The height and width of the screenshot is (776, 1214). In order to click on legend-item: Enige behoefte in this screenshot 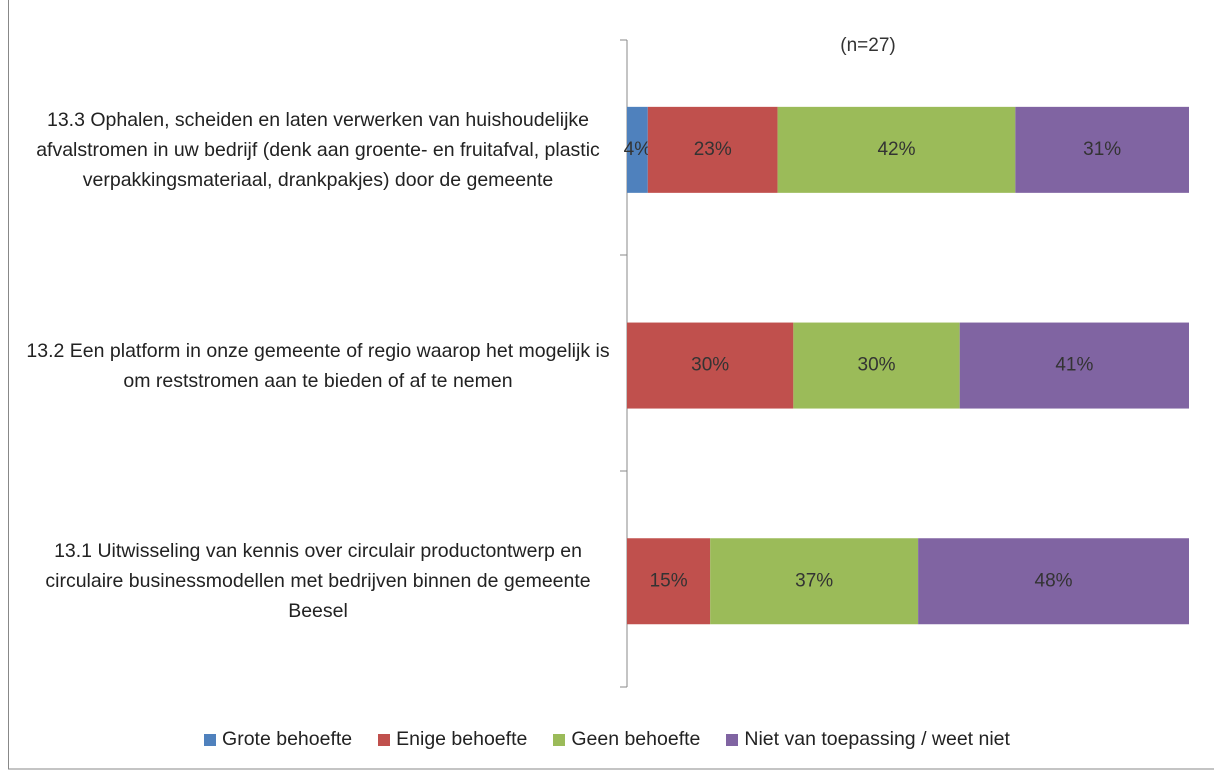, I will do `click(452, 739)`.